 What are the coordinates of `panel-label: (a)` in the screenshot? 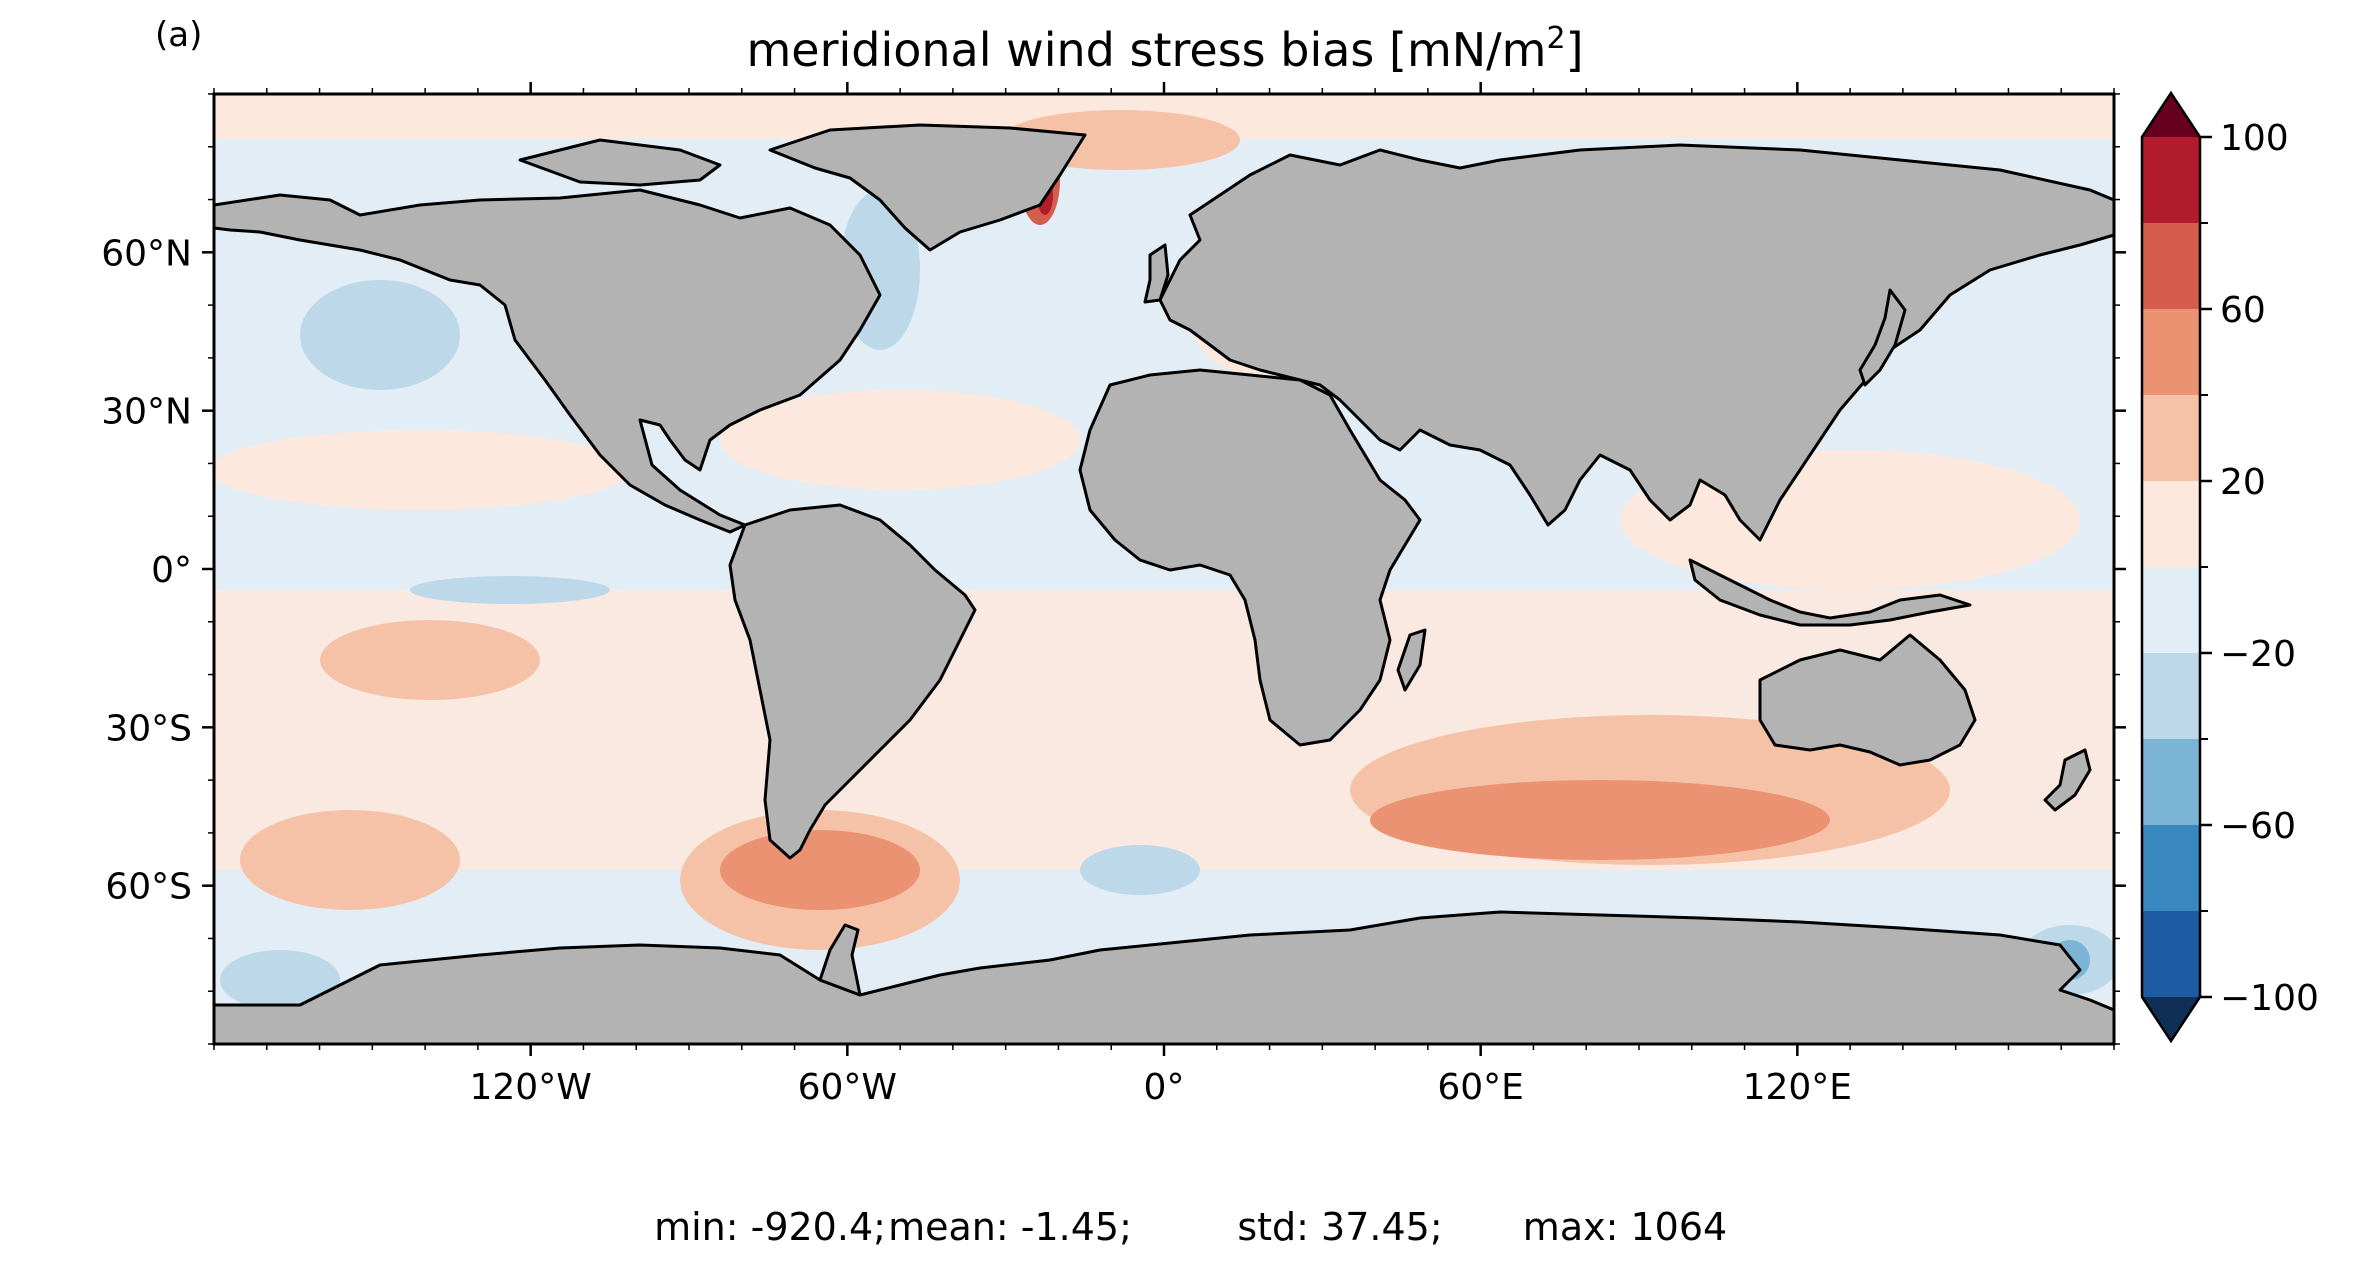 It's located at (178, 35).